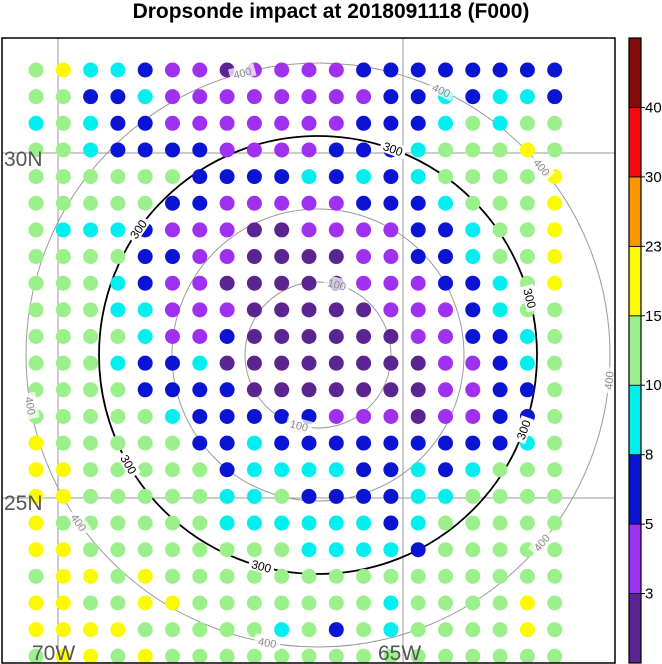 This screenshot has height=664, width=662. Describe the element at coordinates (242, 72) in the screenshot. I see `contour-label: 400` at that location.